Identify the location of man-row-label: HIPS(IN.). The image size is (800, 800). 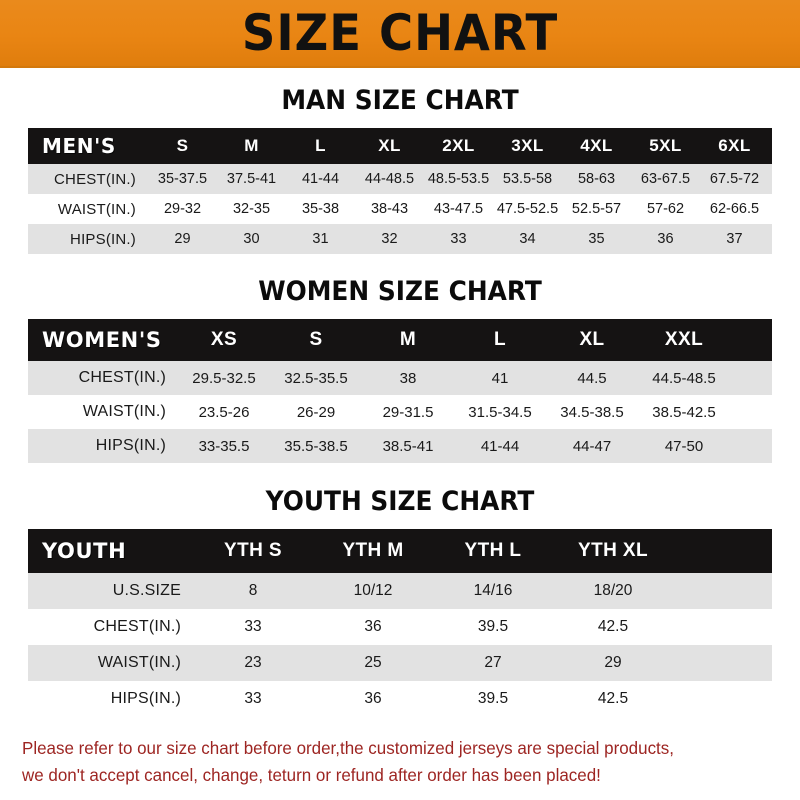
(88, 239).